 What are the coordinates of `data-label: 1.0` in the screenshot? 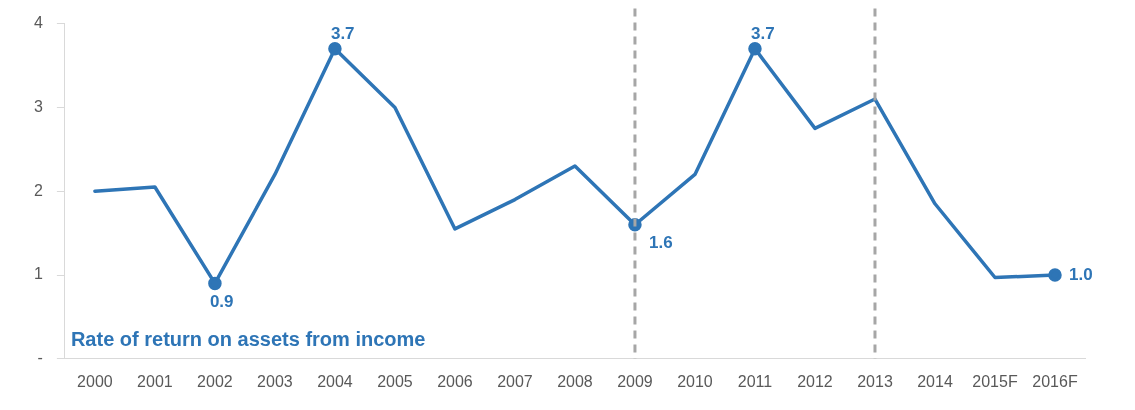 It's located at (1081, 274).